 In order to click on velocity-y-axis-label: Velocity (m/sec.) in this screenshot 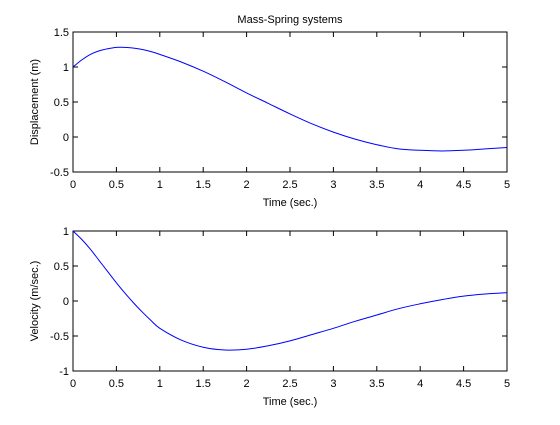, I will do `click(35, 301)`.